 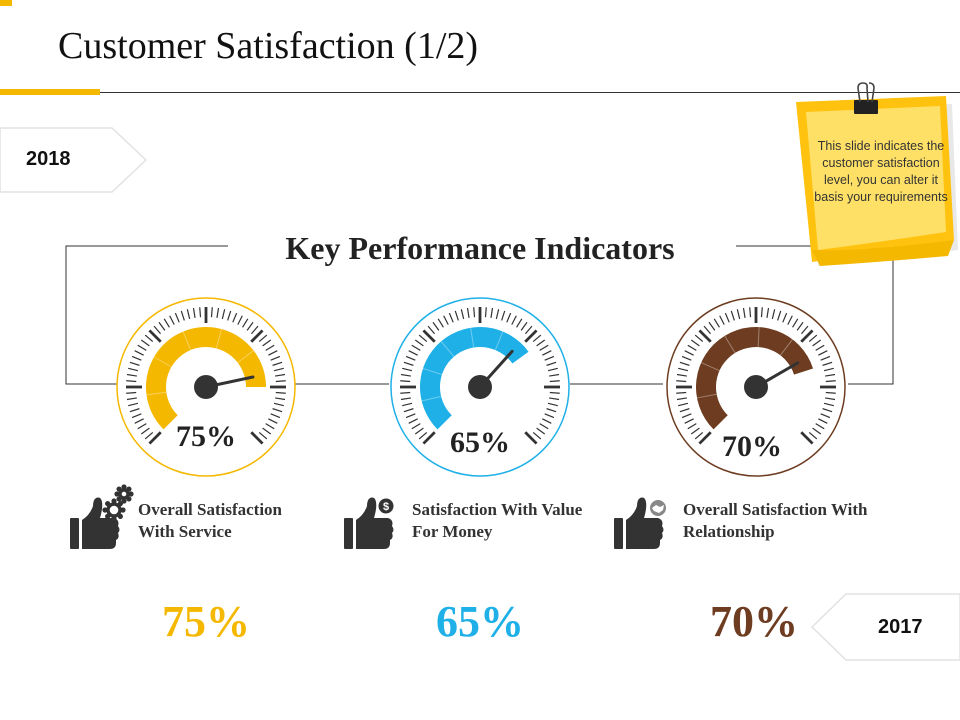 I want to click on corner-accent, so click(x=6, y=3).